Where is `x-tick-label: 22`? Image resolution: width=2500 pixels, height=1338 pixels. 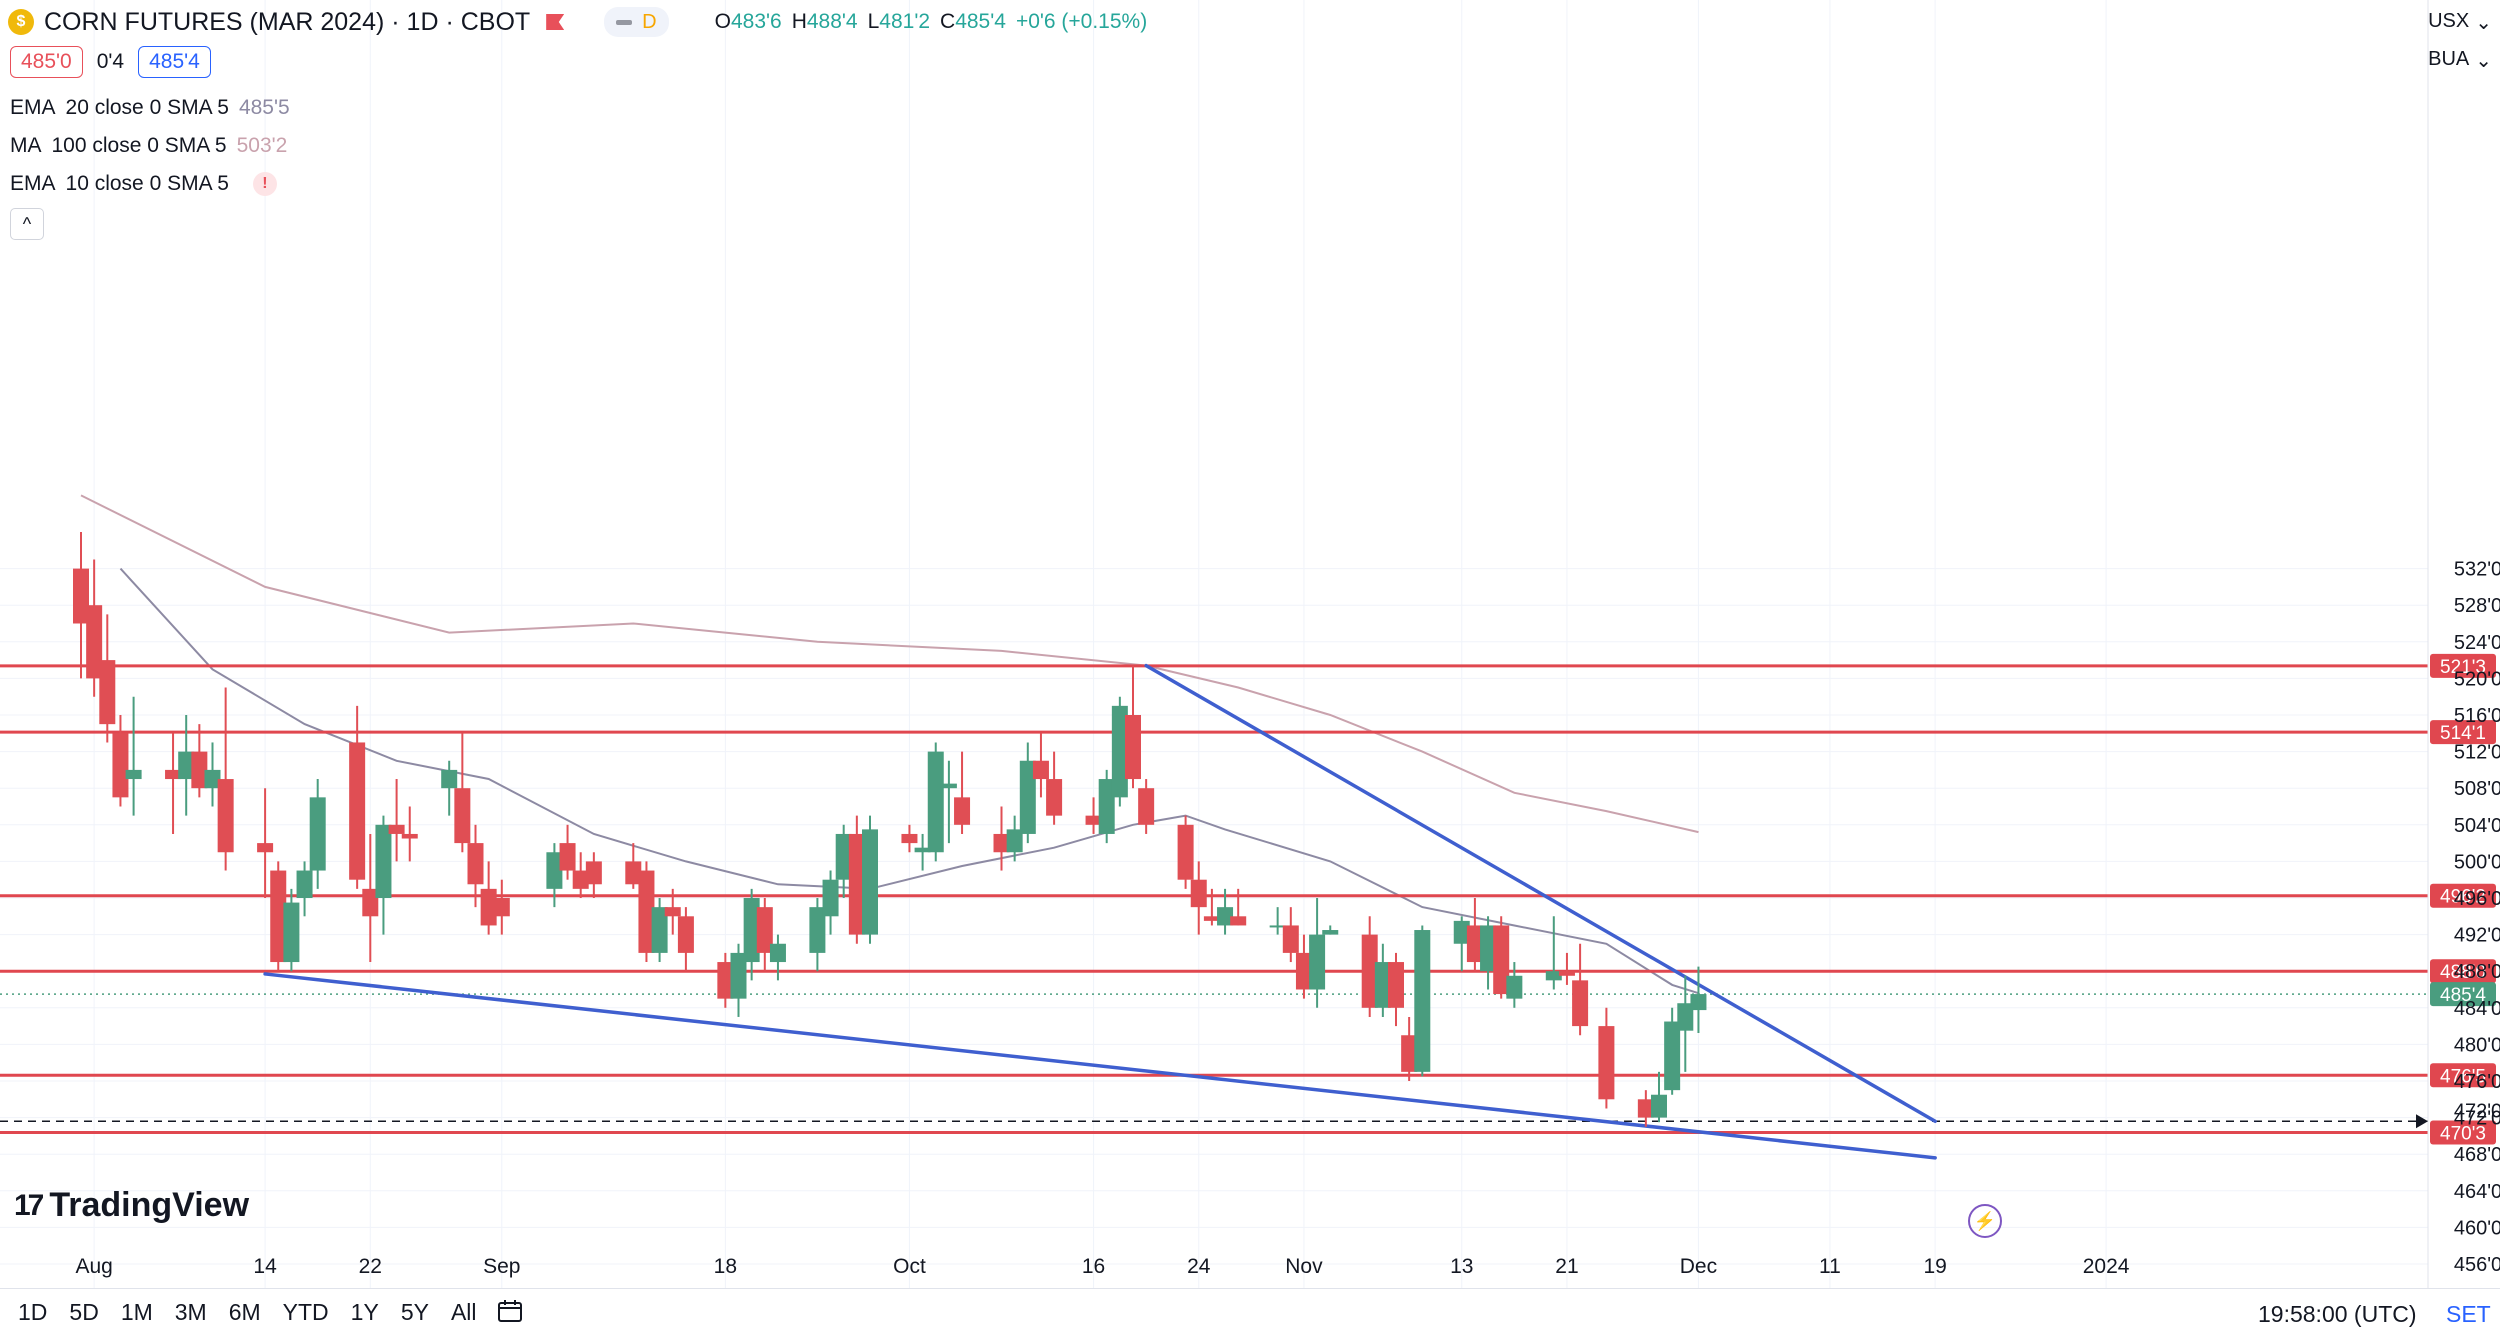 x-tick-label: 22 is located at coordinates (370, 1266).